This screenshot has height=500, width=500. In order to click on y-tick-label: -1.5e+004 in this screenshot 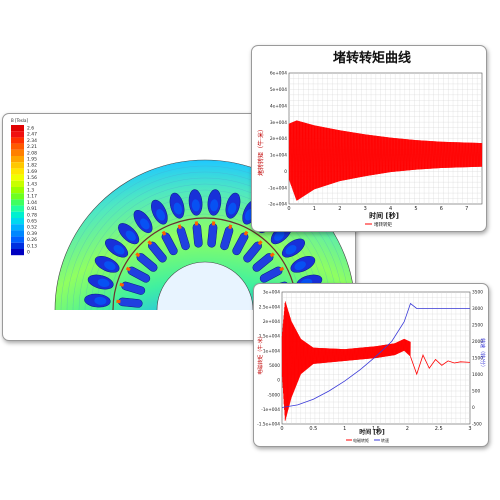, I will do `click(268, 425)`.